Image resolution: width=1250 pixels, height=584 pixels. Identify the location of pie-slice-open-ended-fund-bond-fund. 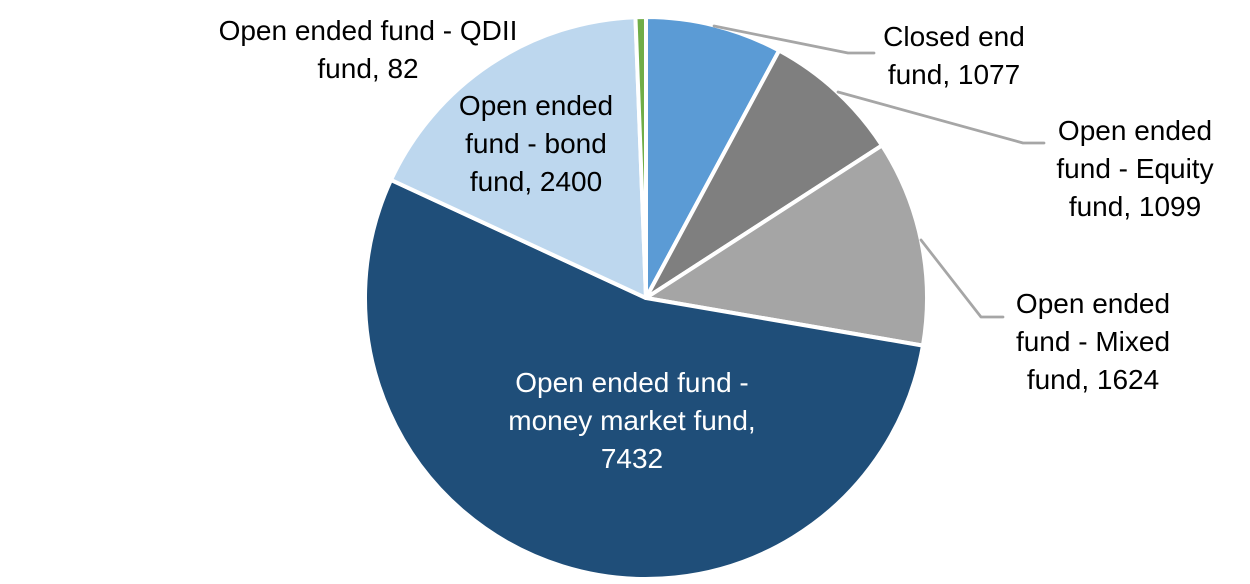
(518, 157).